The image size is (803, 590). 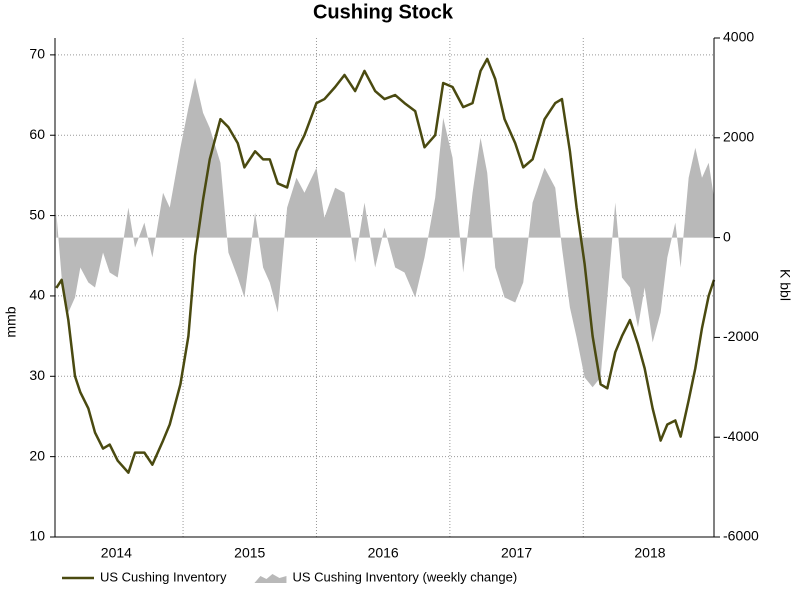 I want to click on y2-tick-label: -4000, so click(x=741, y=436).